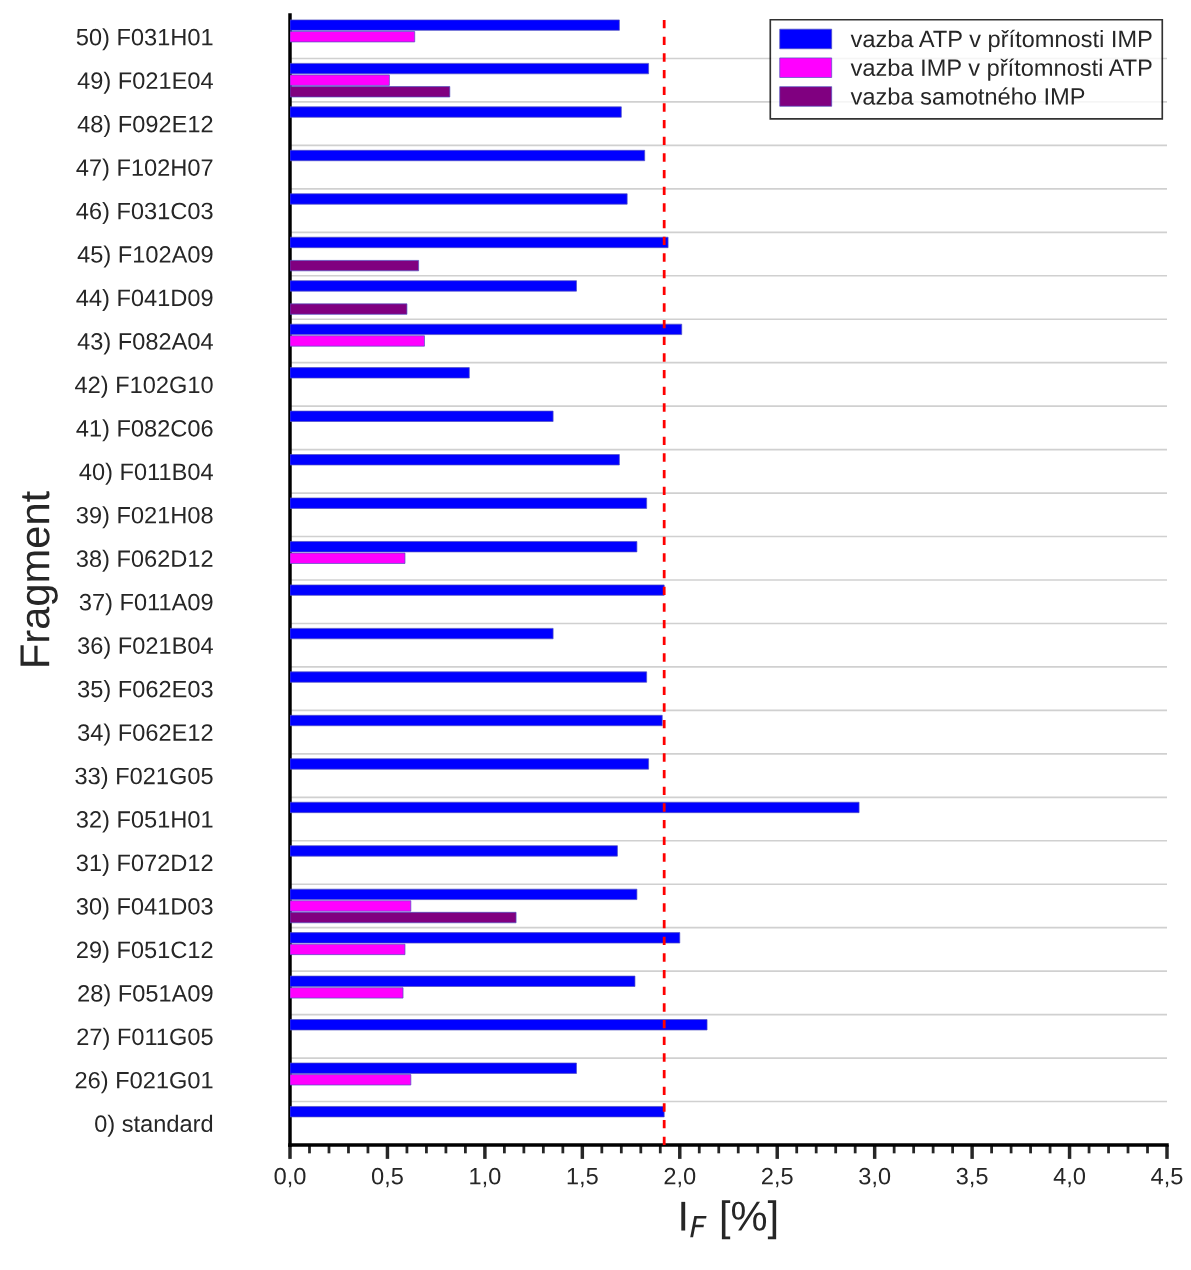  Describe the element at coordinates (387, 1177) in the screenshot. I see `x-tick-label: 0,5` at that location.